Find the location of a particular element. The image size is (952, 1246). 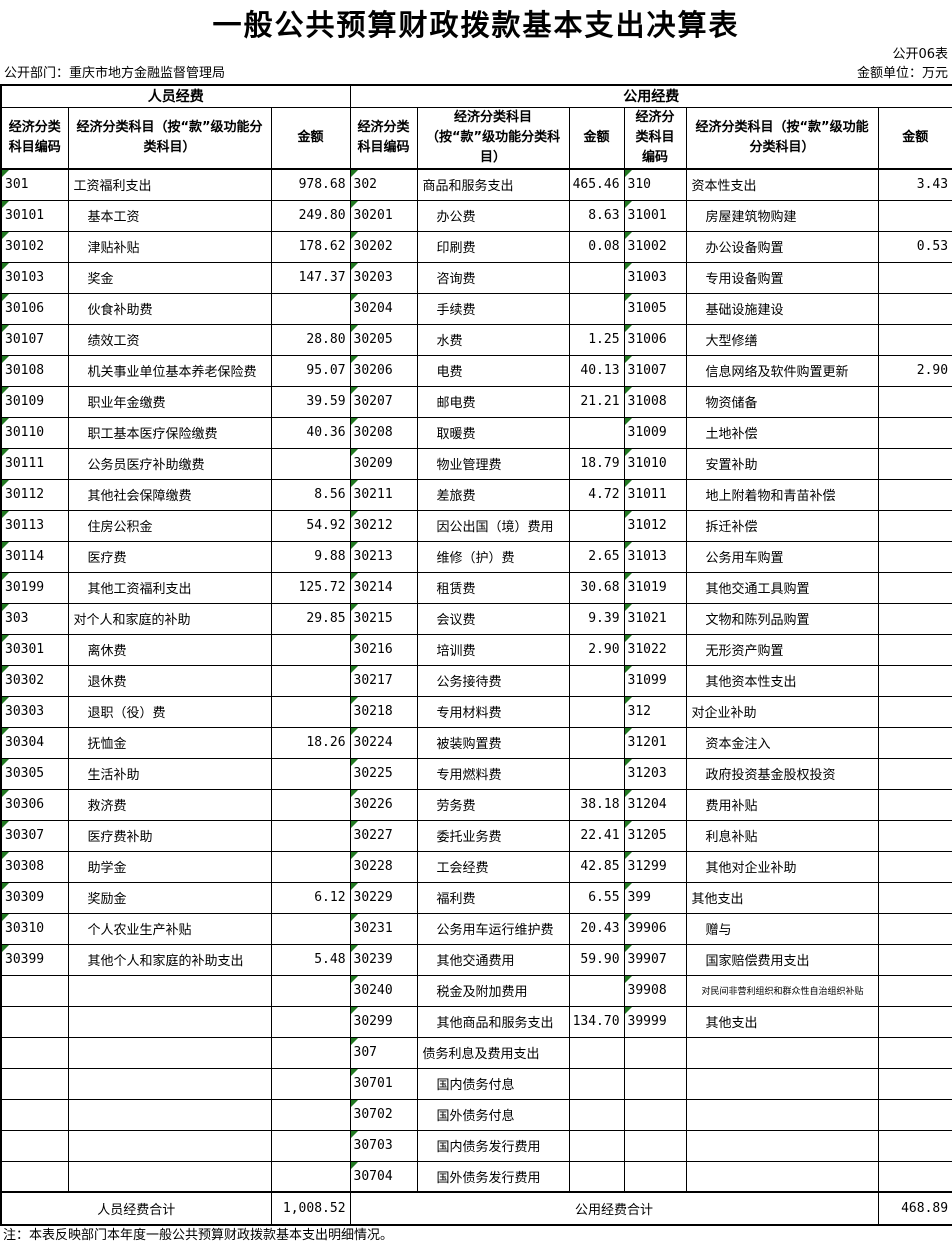

code-cell: 30199 is located at coordinates (34, 587).